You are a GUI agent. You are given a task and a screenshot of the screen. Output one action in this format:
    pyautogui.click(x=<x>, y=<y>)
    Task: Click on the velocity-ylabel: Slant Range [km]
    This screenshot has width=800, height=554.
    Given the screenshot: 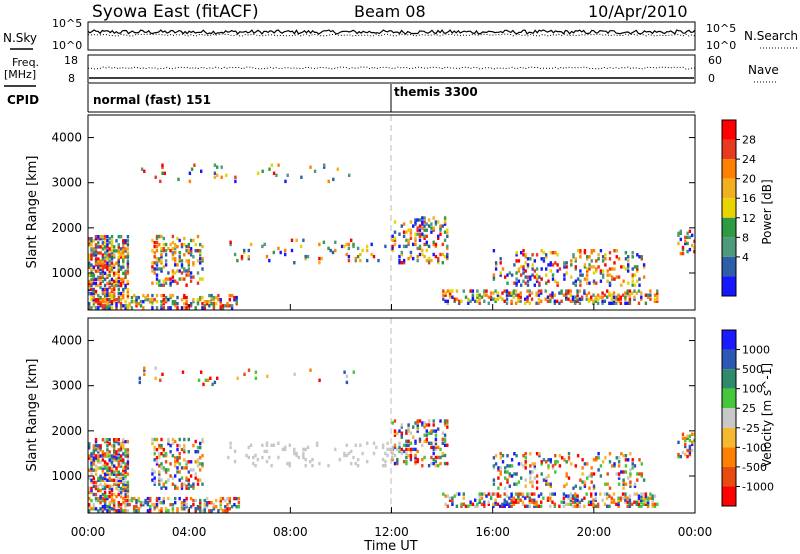 What is the action you would take?
    pyautogui.click(x=32, y=415)
    